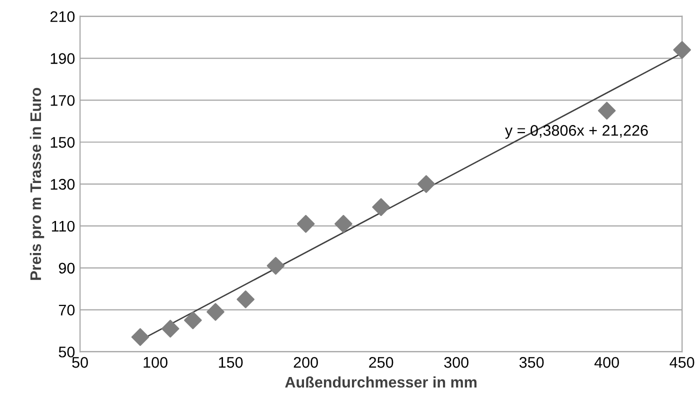  What do you see at coordinates (380, 382) in the screenshot?
I see `x-axis-title: Außendurchmesser in mm` at bounding box center [380, 382].